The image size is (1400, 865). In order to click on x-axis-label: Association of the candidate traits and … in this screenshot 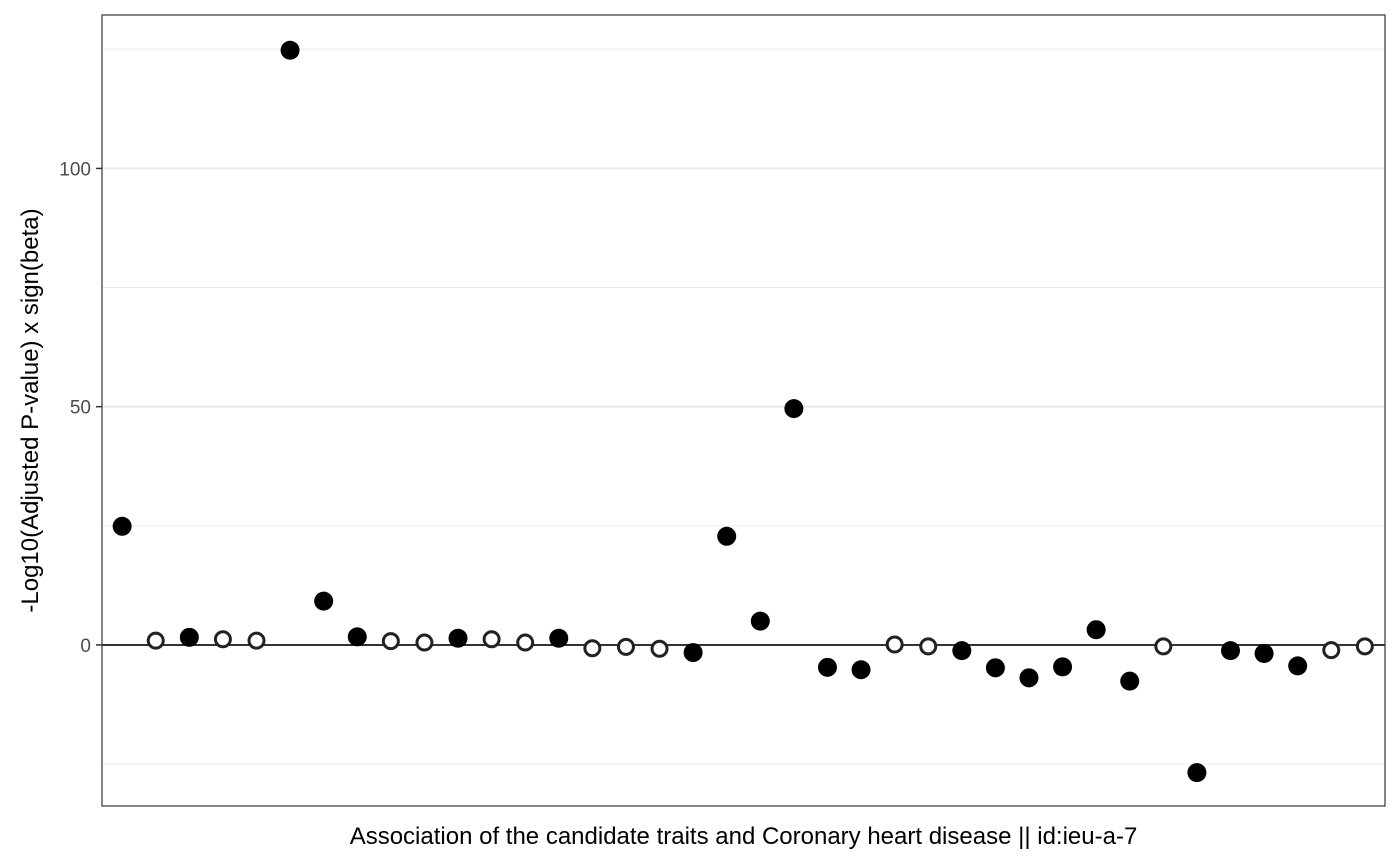, I will do `click(744, 836)`.